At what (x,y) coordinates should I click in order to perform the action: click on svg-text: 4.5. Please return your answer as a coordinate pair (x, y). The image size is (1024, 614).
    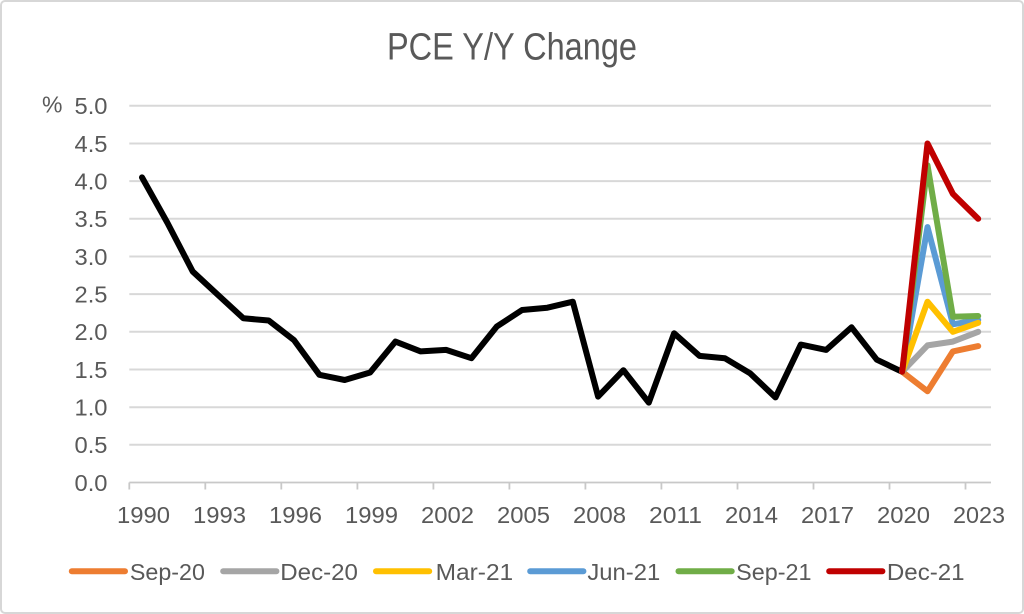
    Looking at the image, I should click on (91, 144).